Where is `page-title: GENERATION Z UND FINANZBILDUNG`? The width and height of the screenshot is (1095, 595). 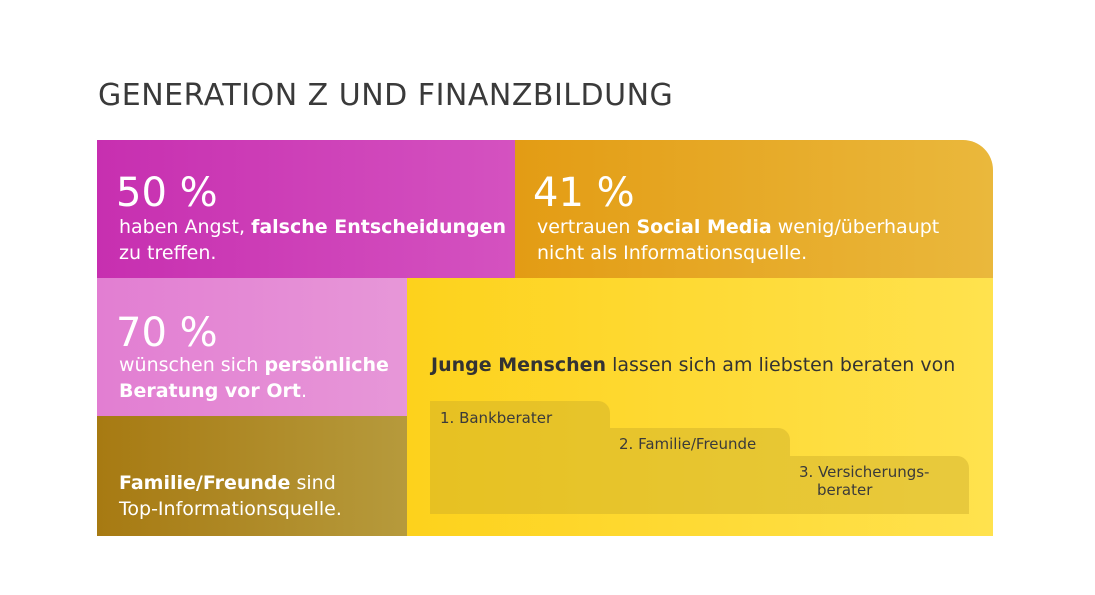 page-title: GENERATION Z UND FINANZBILDUNG is located at coordinates (386, 95).